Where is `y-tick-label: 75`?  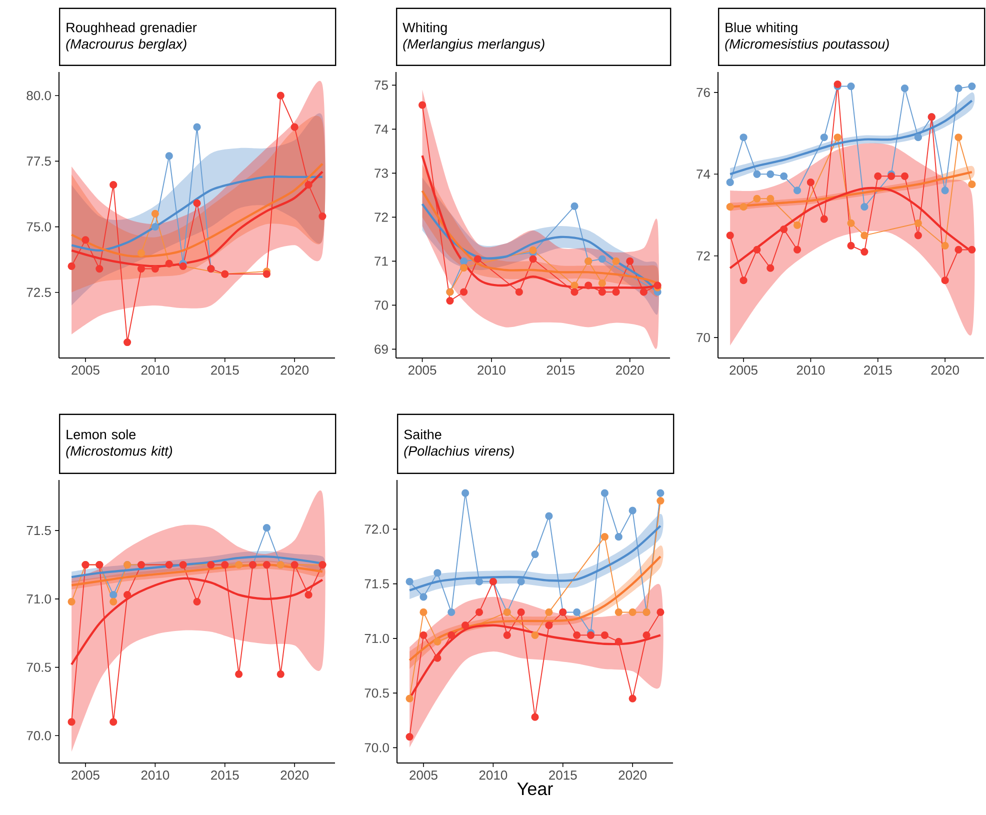
y-tick-label: 75 is located at coordinates (381, 85).